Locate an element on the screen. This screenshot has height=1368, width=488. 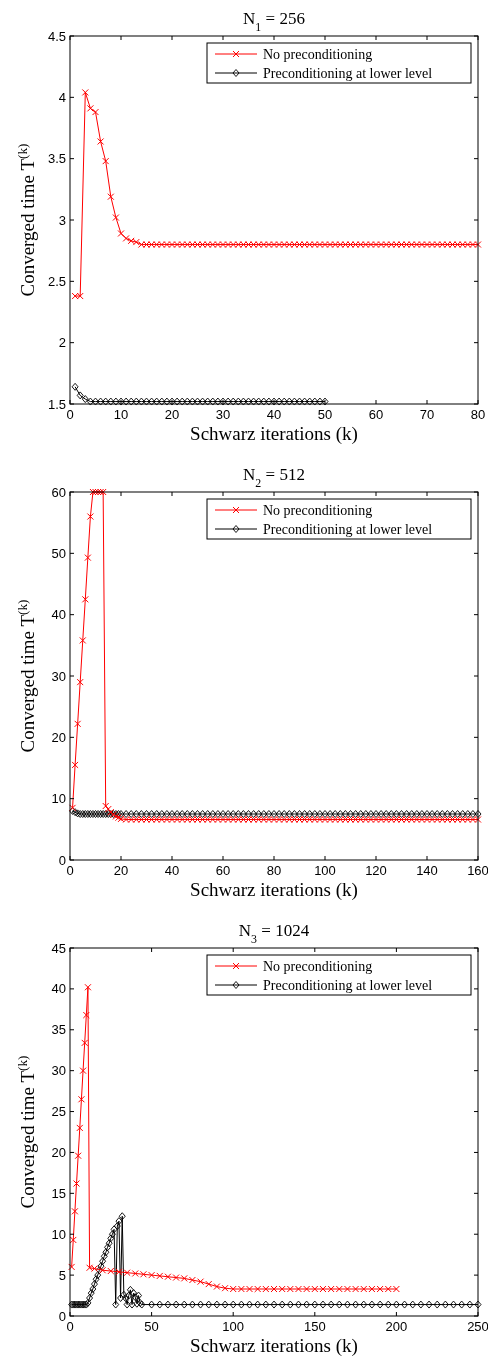
y-tick-label: 50 is located at coordinates (58, 553).